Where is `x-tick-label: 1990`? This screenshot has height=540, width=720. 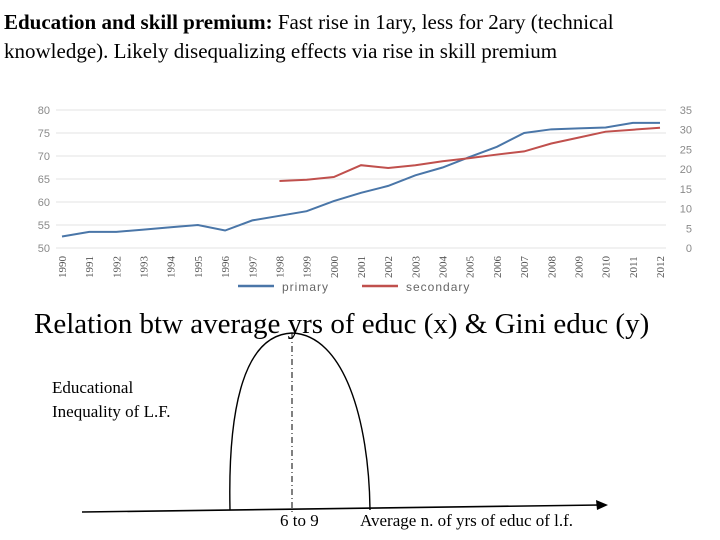
x-tick-label: 1990 is located at coordinates (63, 267).